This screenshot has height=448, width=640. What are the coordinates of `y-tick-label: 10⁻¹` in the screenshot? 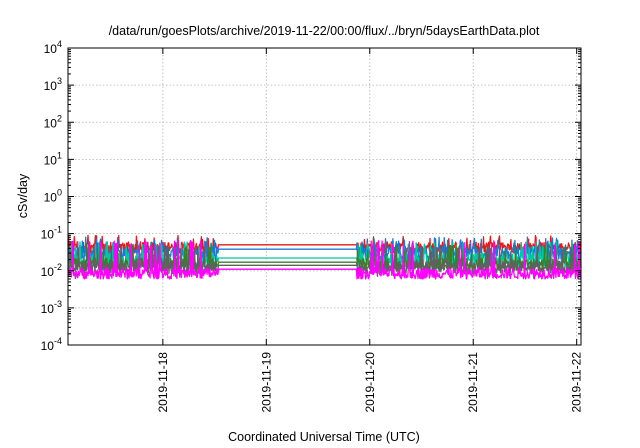 It's located at (51, 233).